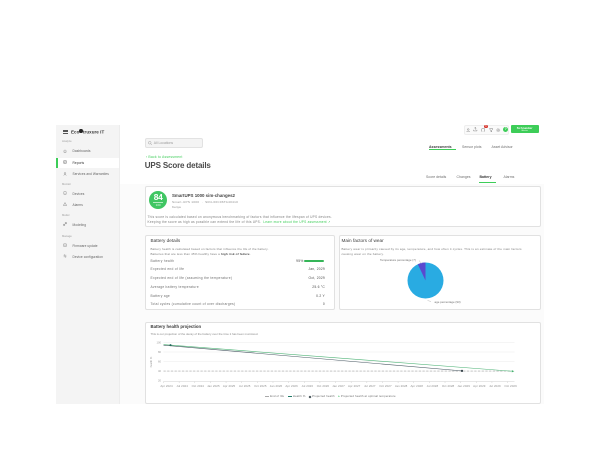  What do you see at coordinates (260, 386) in the screenshot?
I see `svg-text: Oct 2025` at bounding box center [260, 386].